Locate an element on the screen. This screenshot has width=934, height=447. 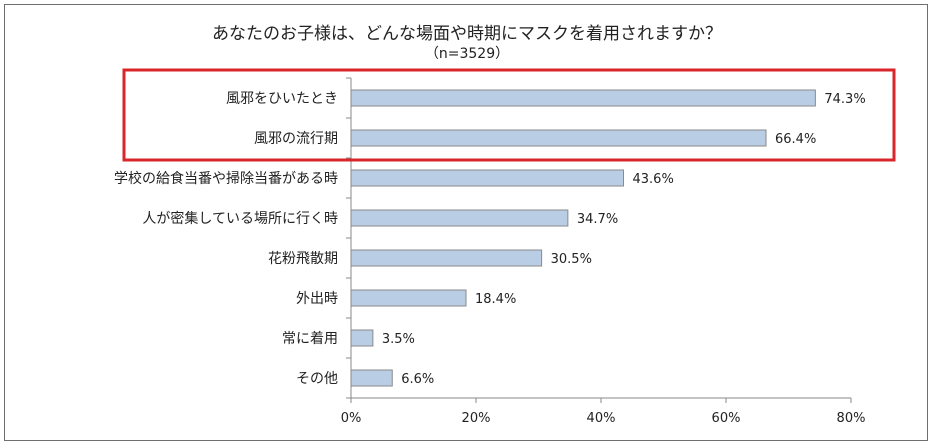
x-tick-label: 40% is located at coordinates (601, 418).